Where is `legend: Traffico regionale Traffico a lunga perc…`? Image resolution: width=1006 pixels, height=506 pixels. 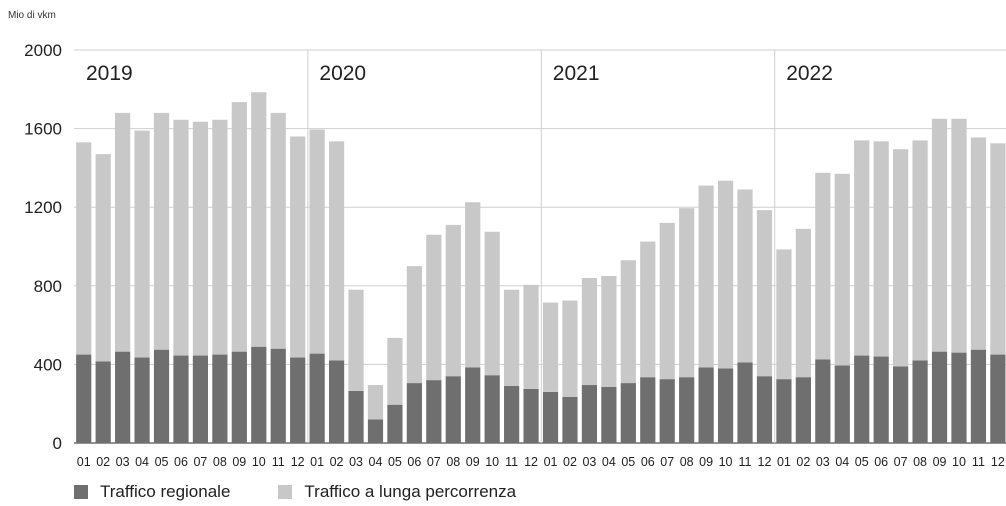 legend: Traffico regionale Traffico a lunga perc… is located at coordinates (319, 492).